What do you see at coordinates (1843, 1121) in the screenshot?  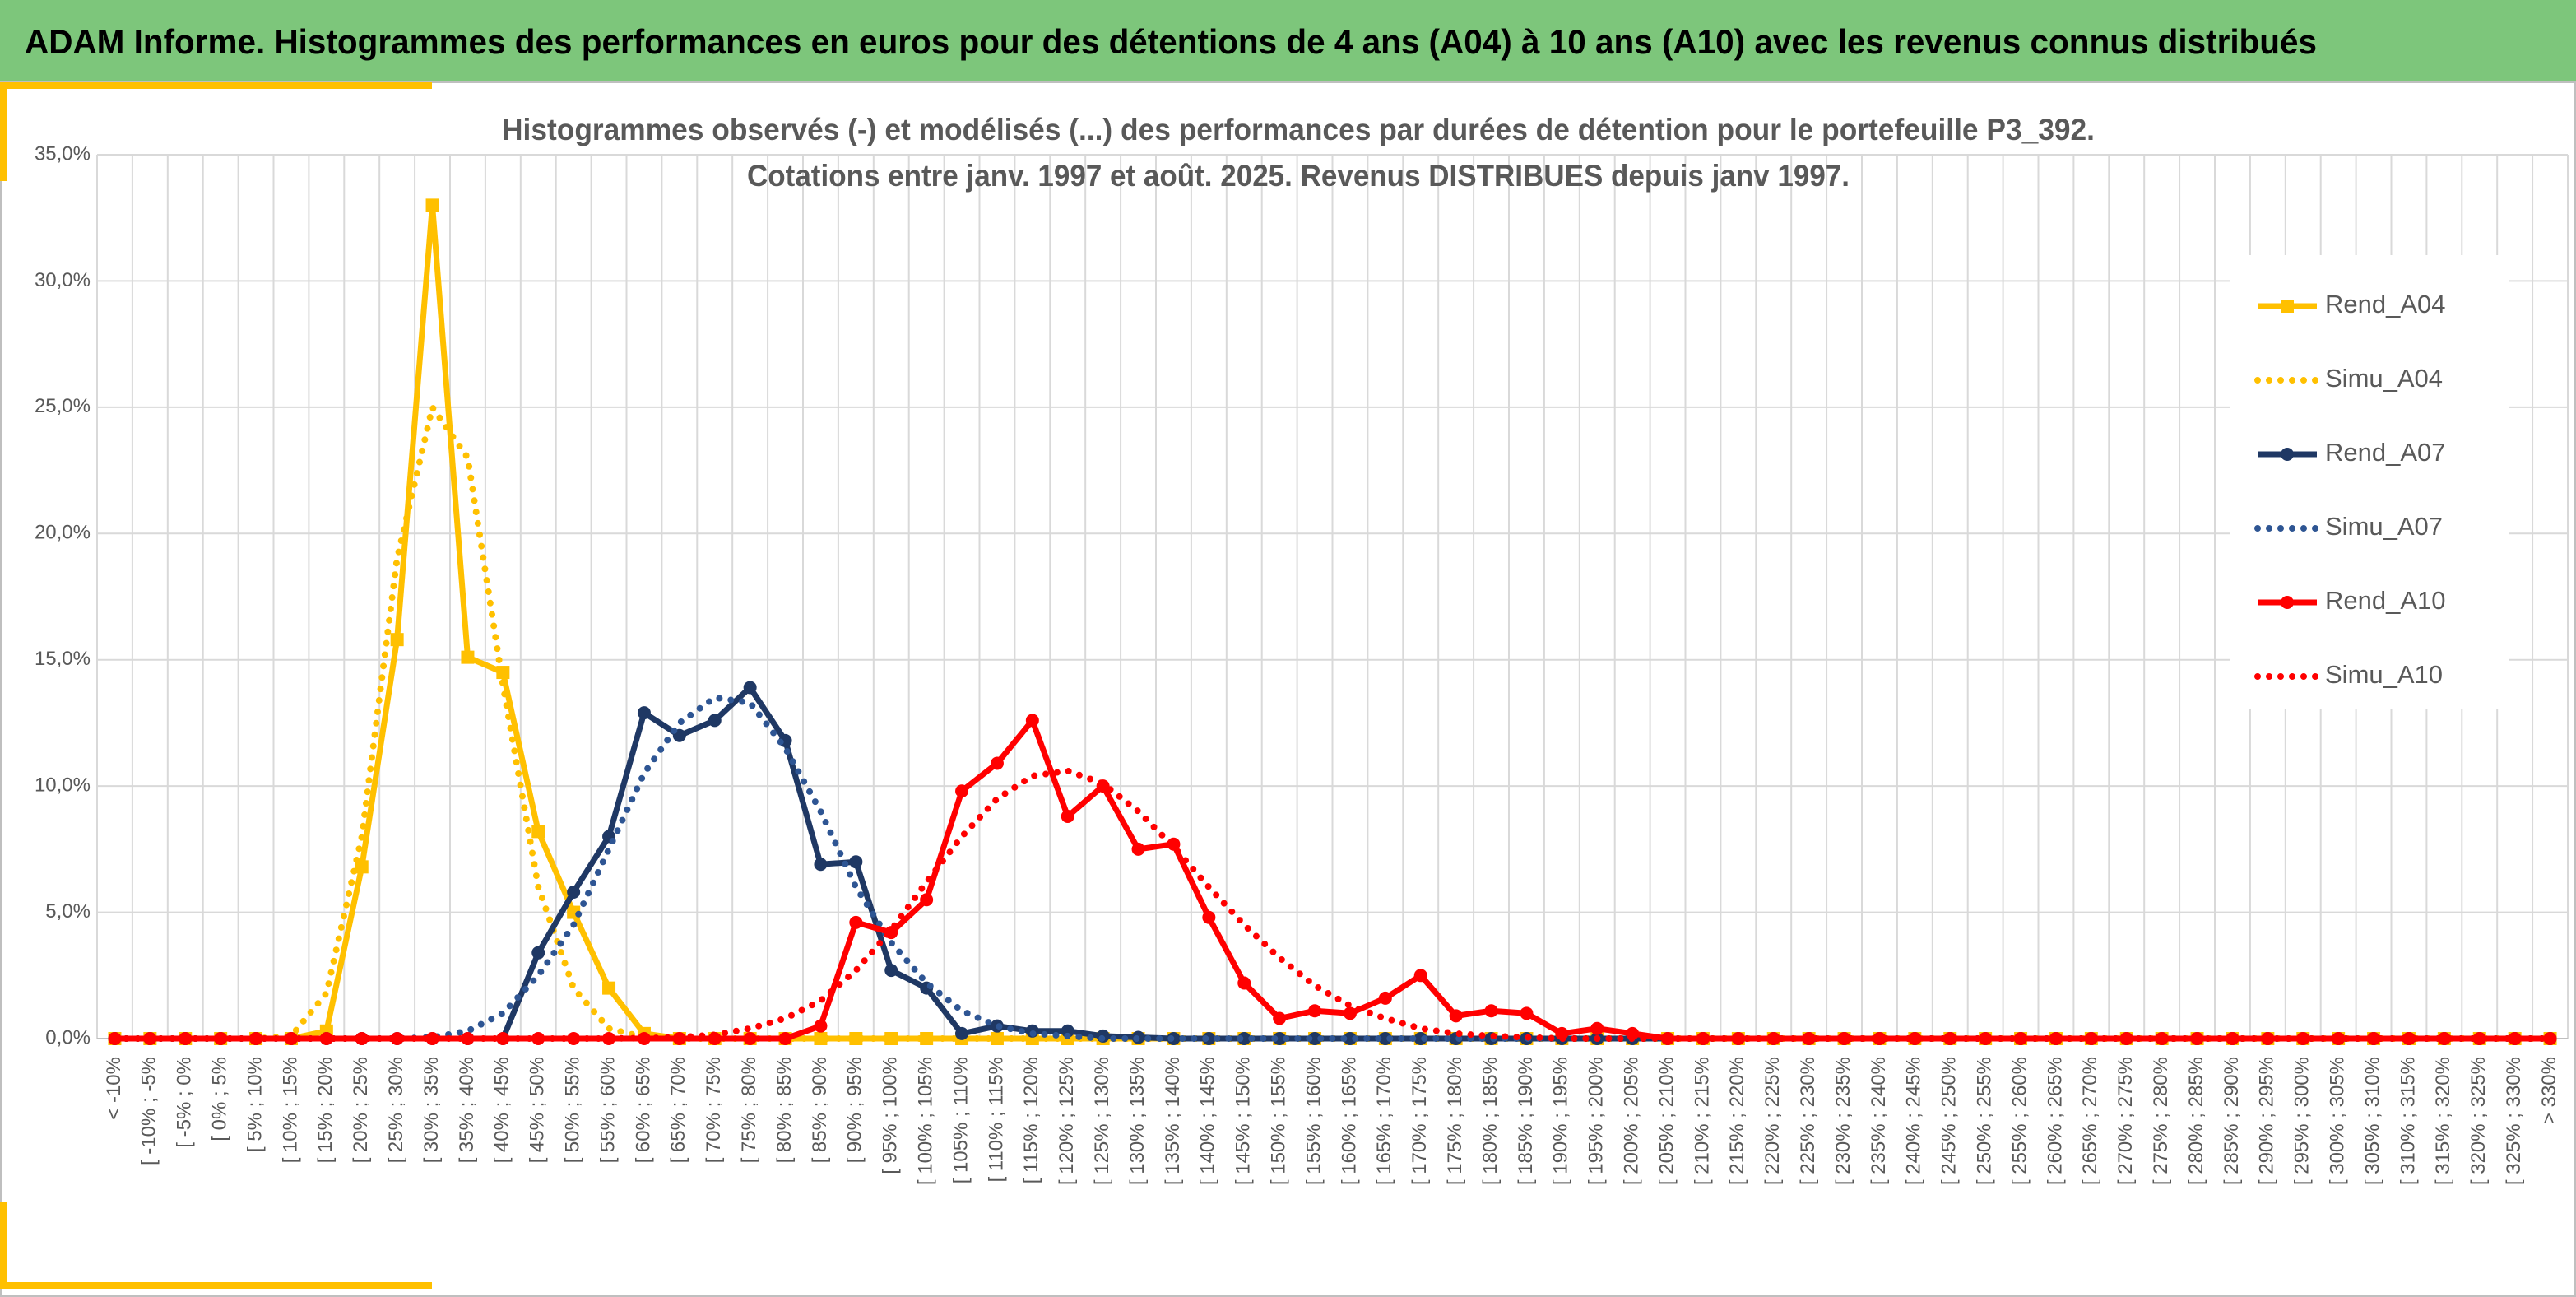 I see `x-tick-label: [ 230% ; 235%` at bounding box center [1843, 1121].